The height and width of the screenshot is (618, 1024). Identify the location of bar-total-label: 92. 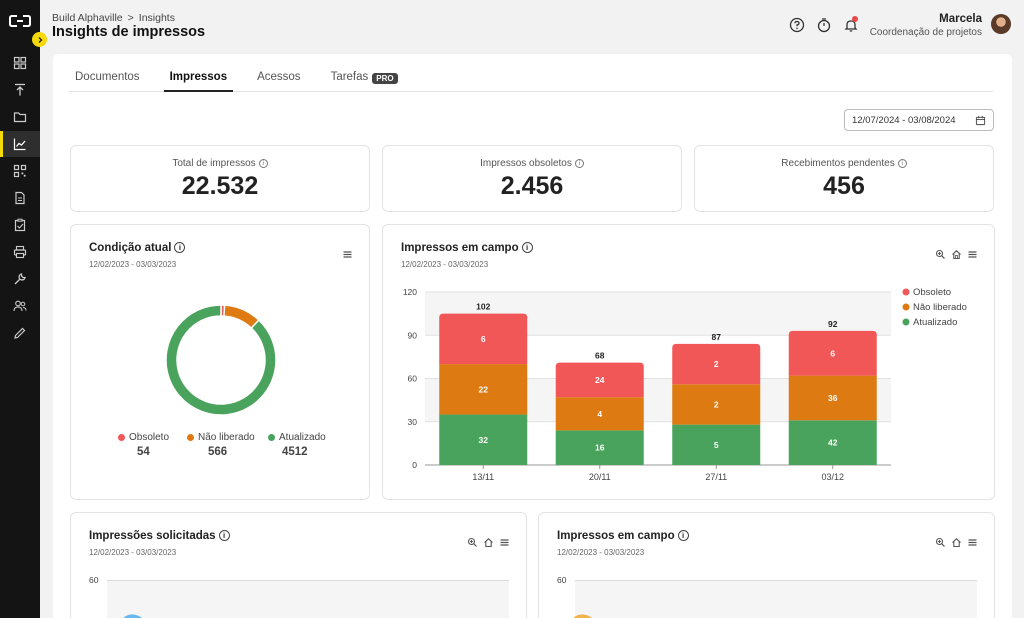
(833, 324).